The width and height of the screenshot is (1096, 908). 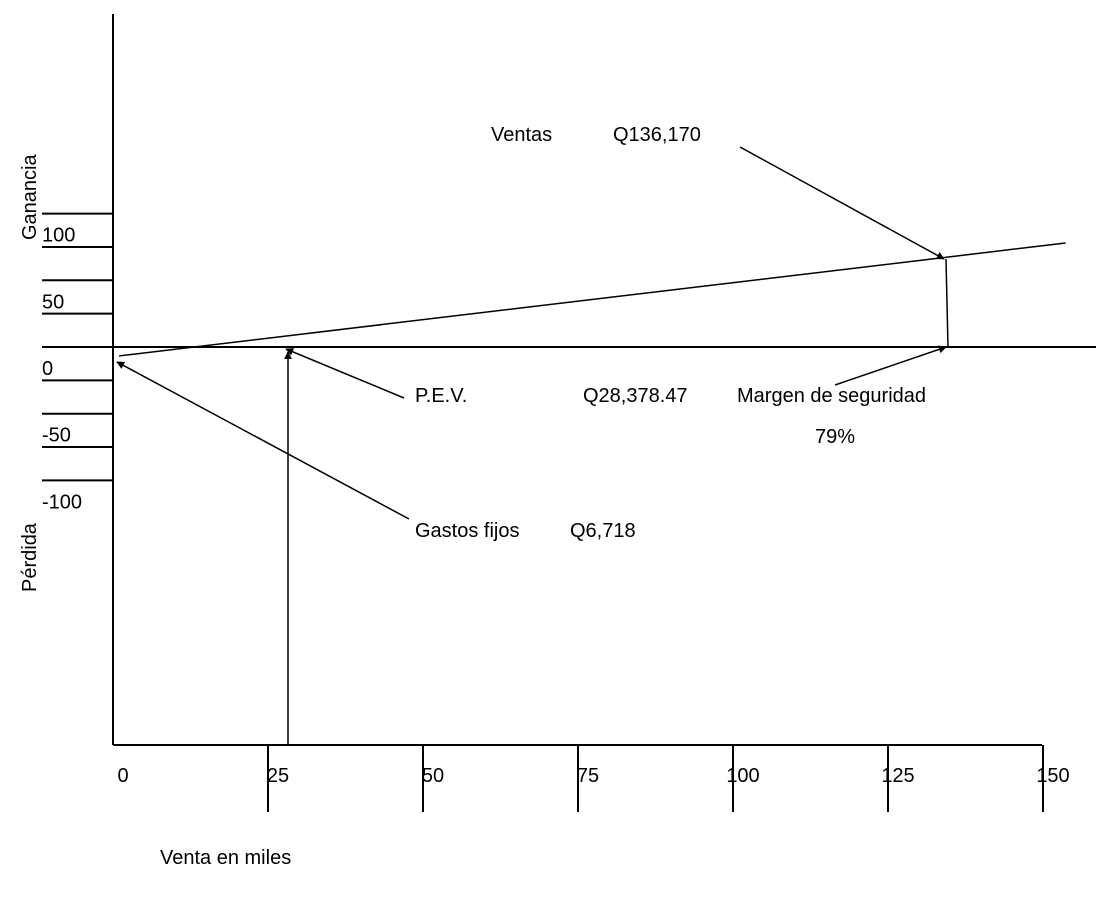 What do you see at coordinates (122, 776) in the screenshot?
I see `x-tick-label-0: 0` at bounding box center [122, 776].